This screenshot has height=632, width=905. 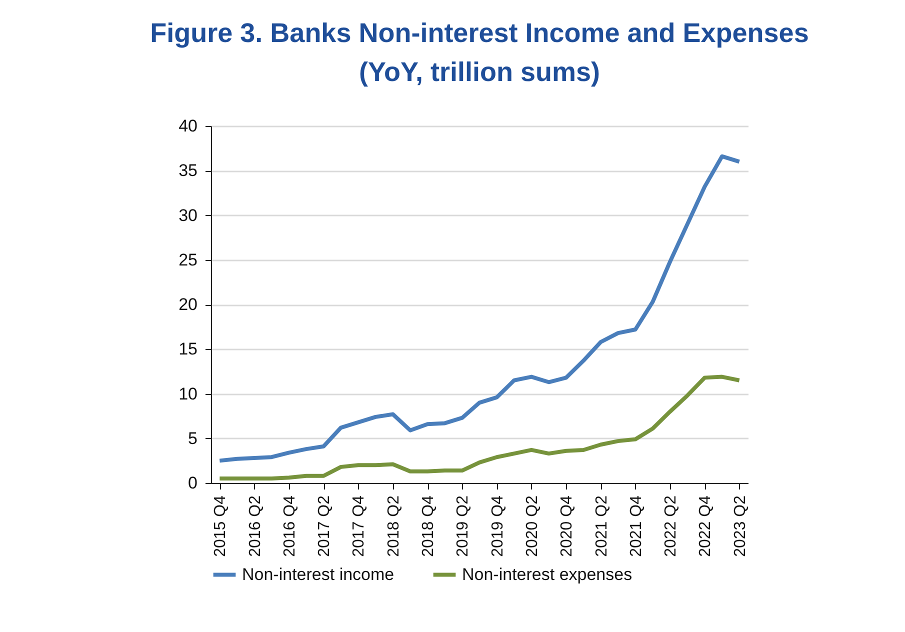 I want to click on line-series, so click(x=480, y=427).